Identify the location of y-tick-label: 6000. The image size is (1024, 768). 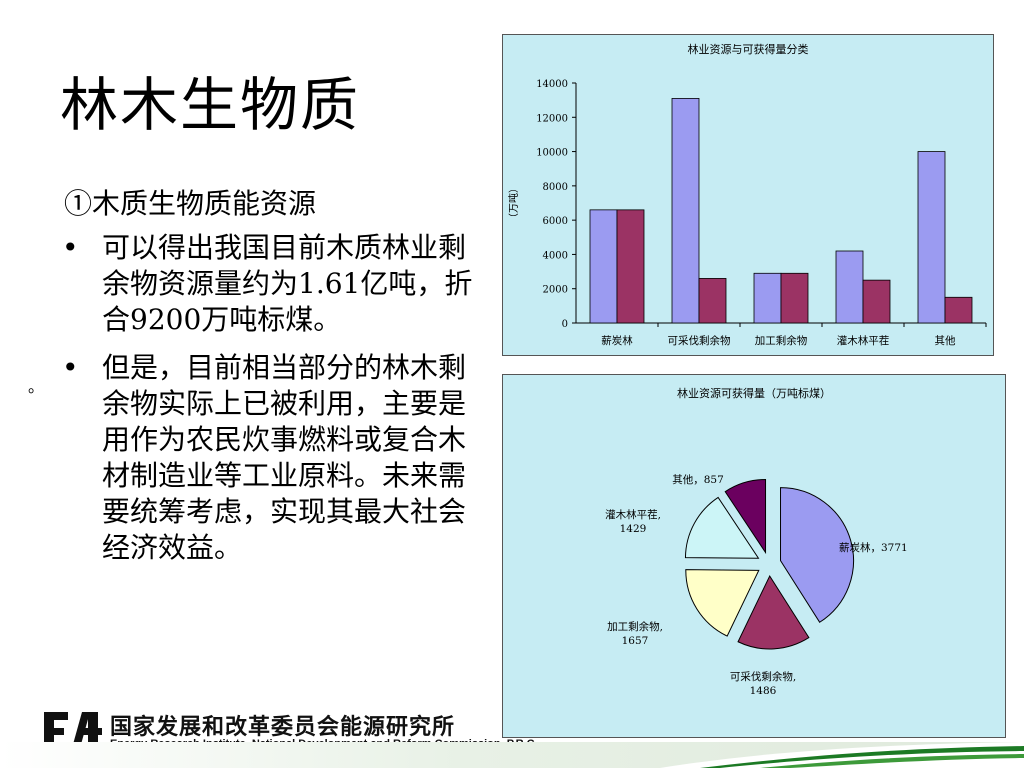
(555, 221).